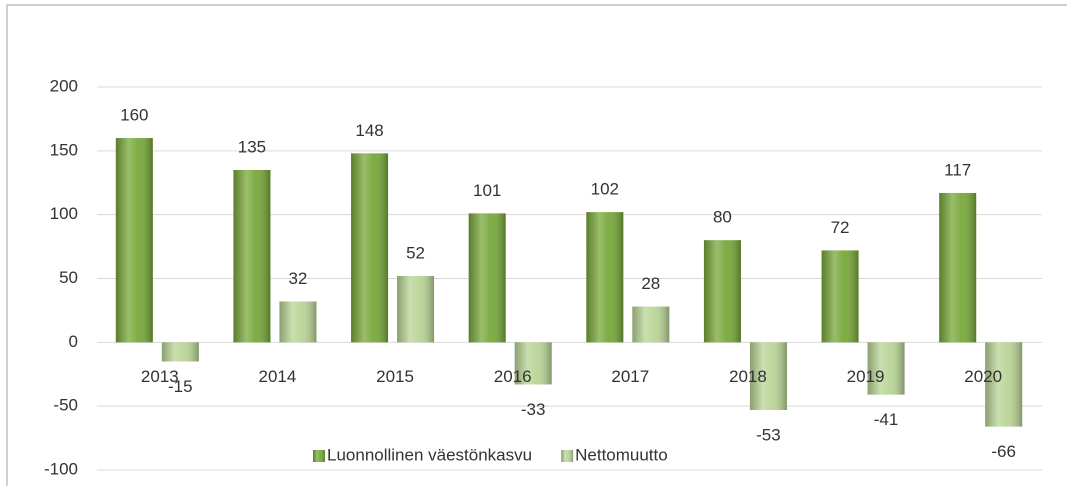 The height and width of the screenshot is (486, 1067). What do you see at coordinates (533, 409) in the screenshot?
I see `data-label: -33` at bounding box center [533, 409].